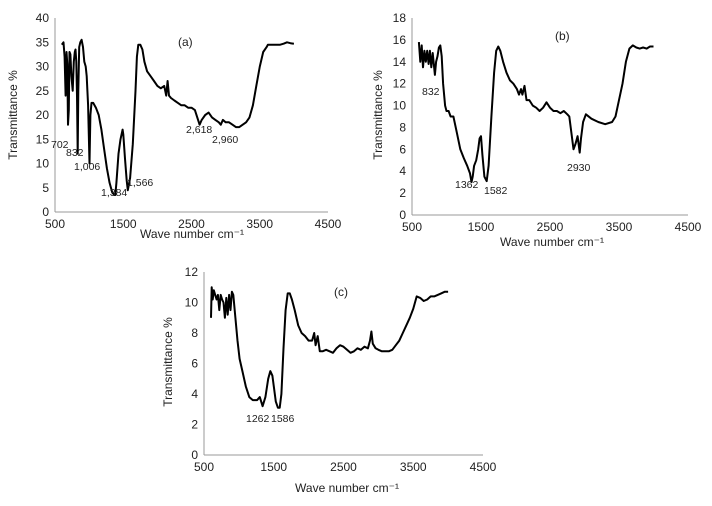 This screenshot has width=712, height=506. I want to click on panel-a-x-tick-3500: 3500, so click(259, 224).